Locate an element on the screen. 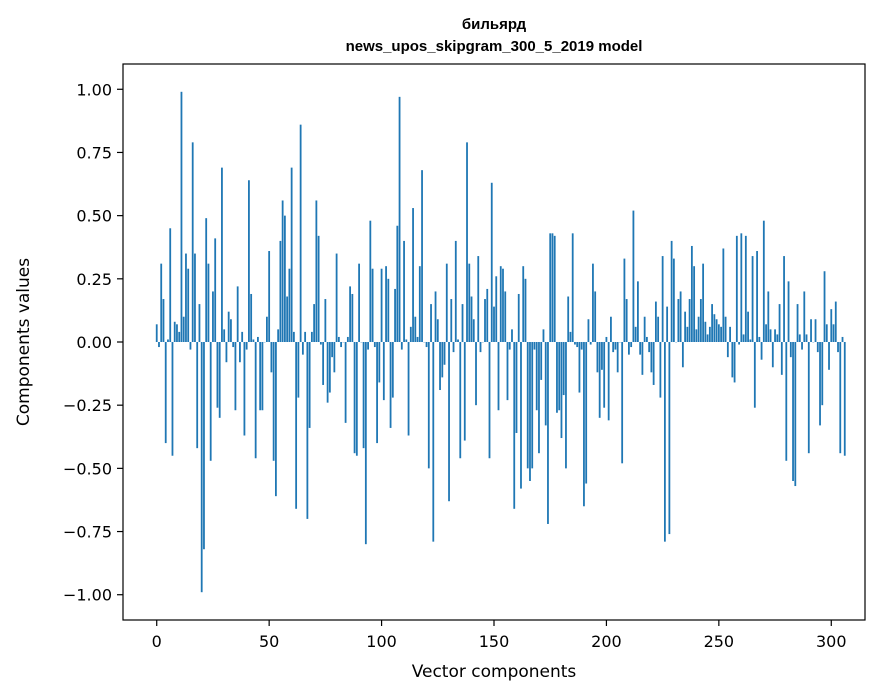 The height and width of the screenshot is (696, 880). y-tick-label: 0.75 is located at coordinates (94, 152).